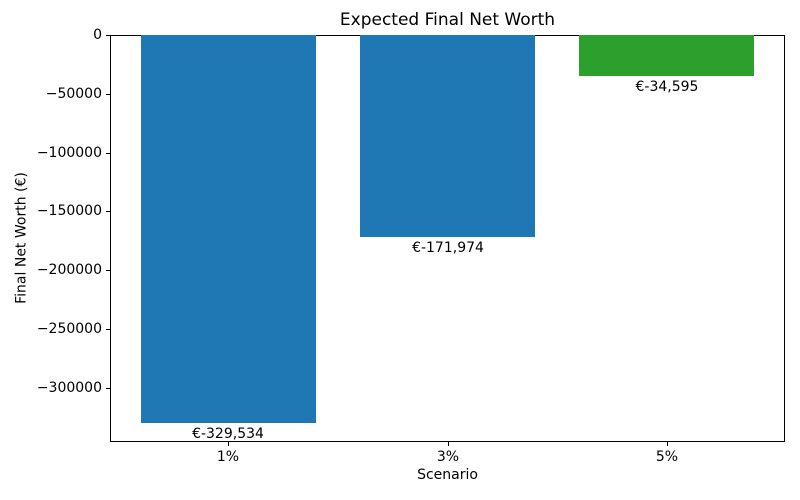 This screenshot has width=800, height=500. I want to click on y-tick-label: −300000, so click(69, 388).